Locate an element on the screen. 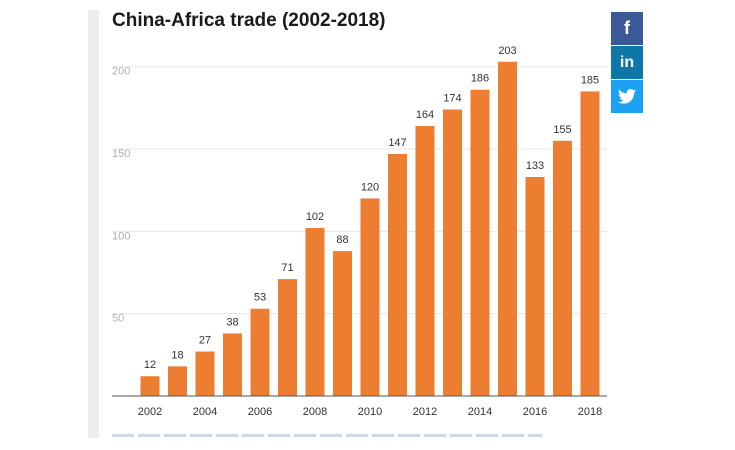 This screenshot has height=450, width=735. value-label-2011: 147 is located at coordinates (397, 143).